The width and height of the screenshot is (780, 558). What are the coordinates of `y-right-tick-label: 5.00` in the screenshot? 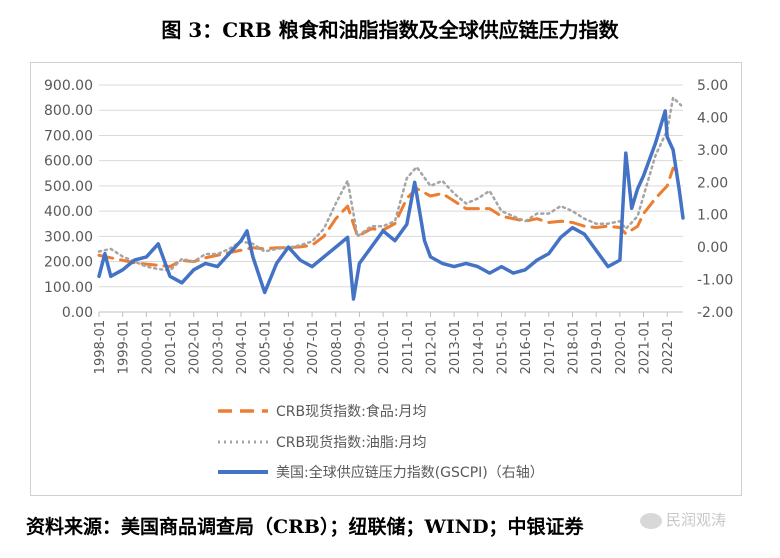 It's located at (712, 86).